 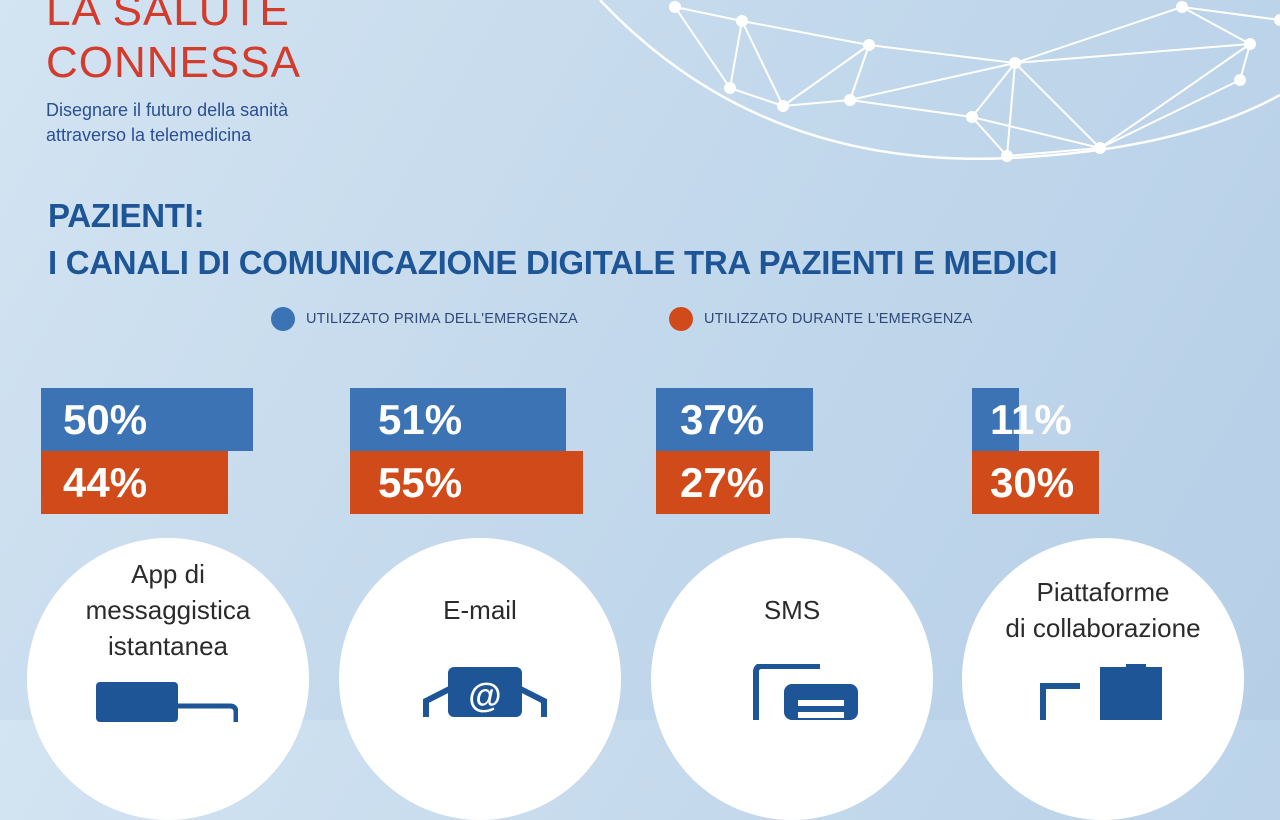 What do you see at coordinates (838, 319) in the screenshot?
I see `legend-label-during: UTILIZZATO DURANTE L'EMERGENZA` at bounding box center [838, 319].